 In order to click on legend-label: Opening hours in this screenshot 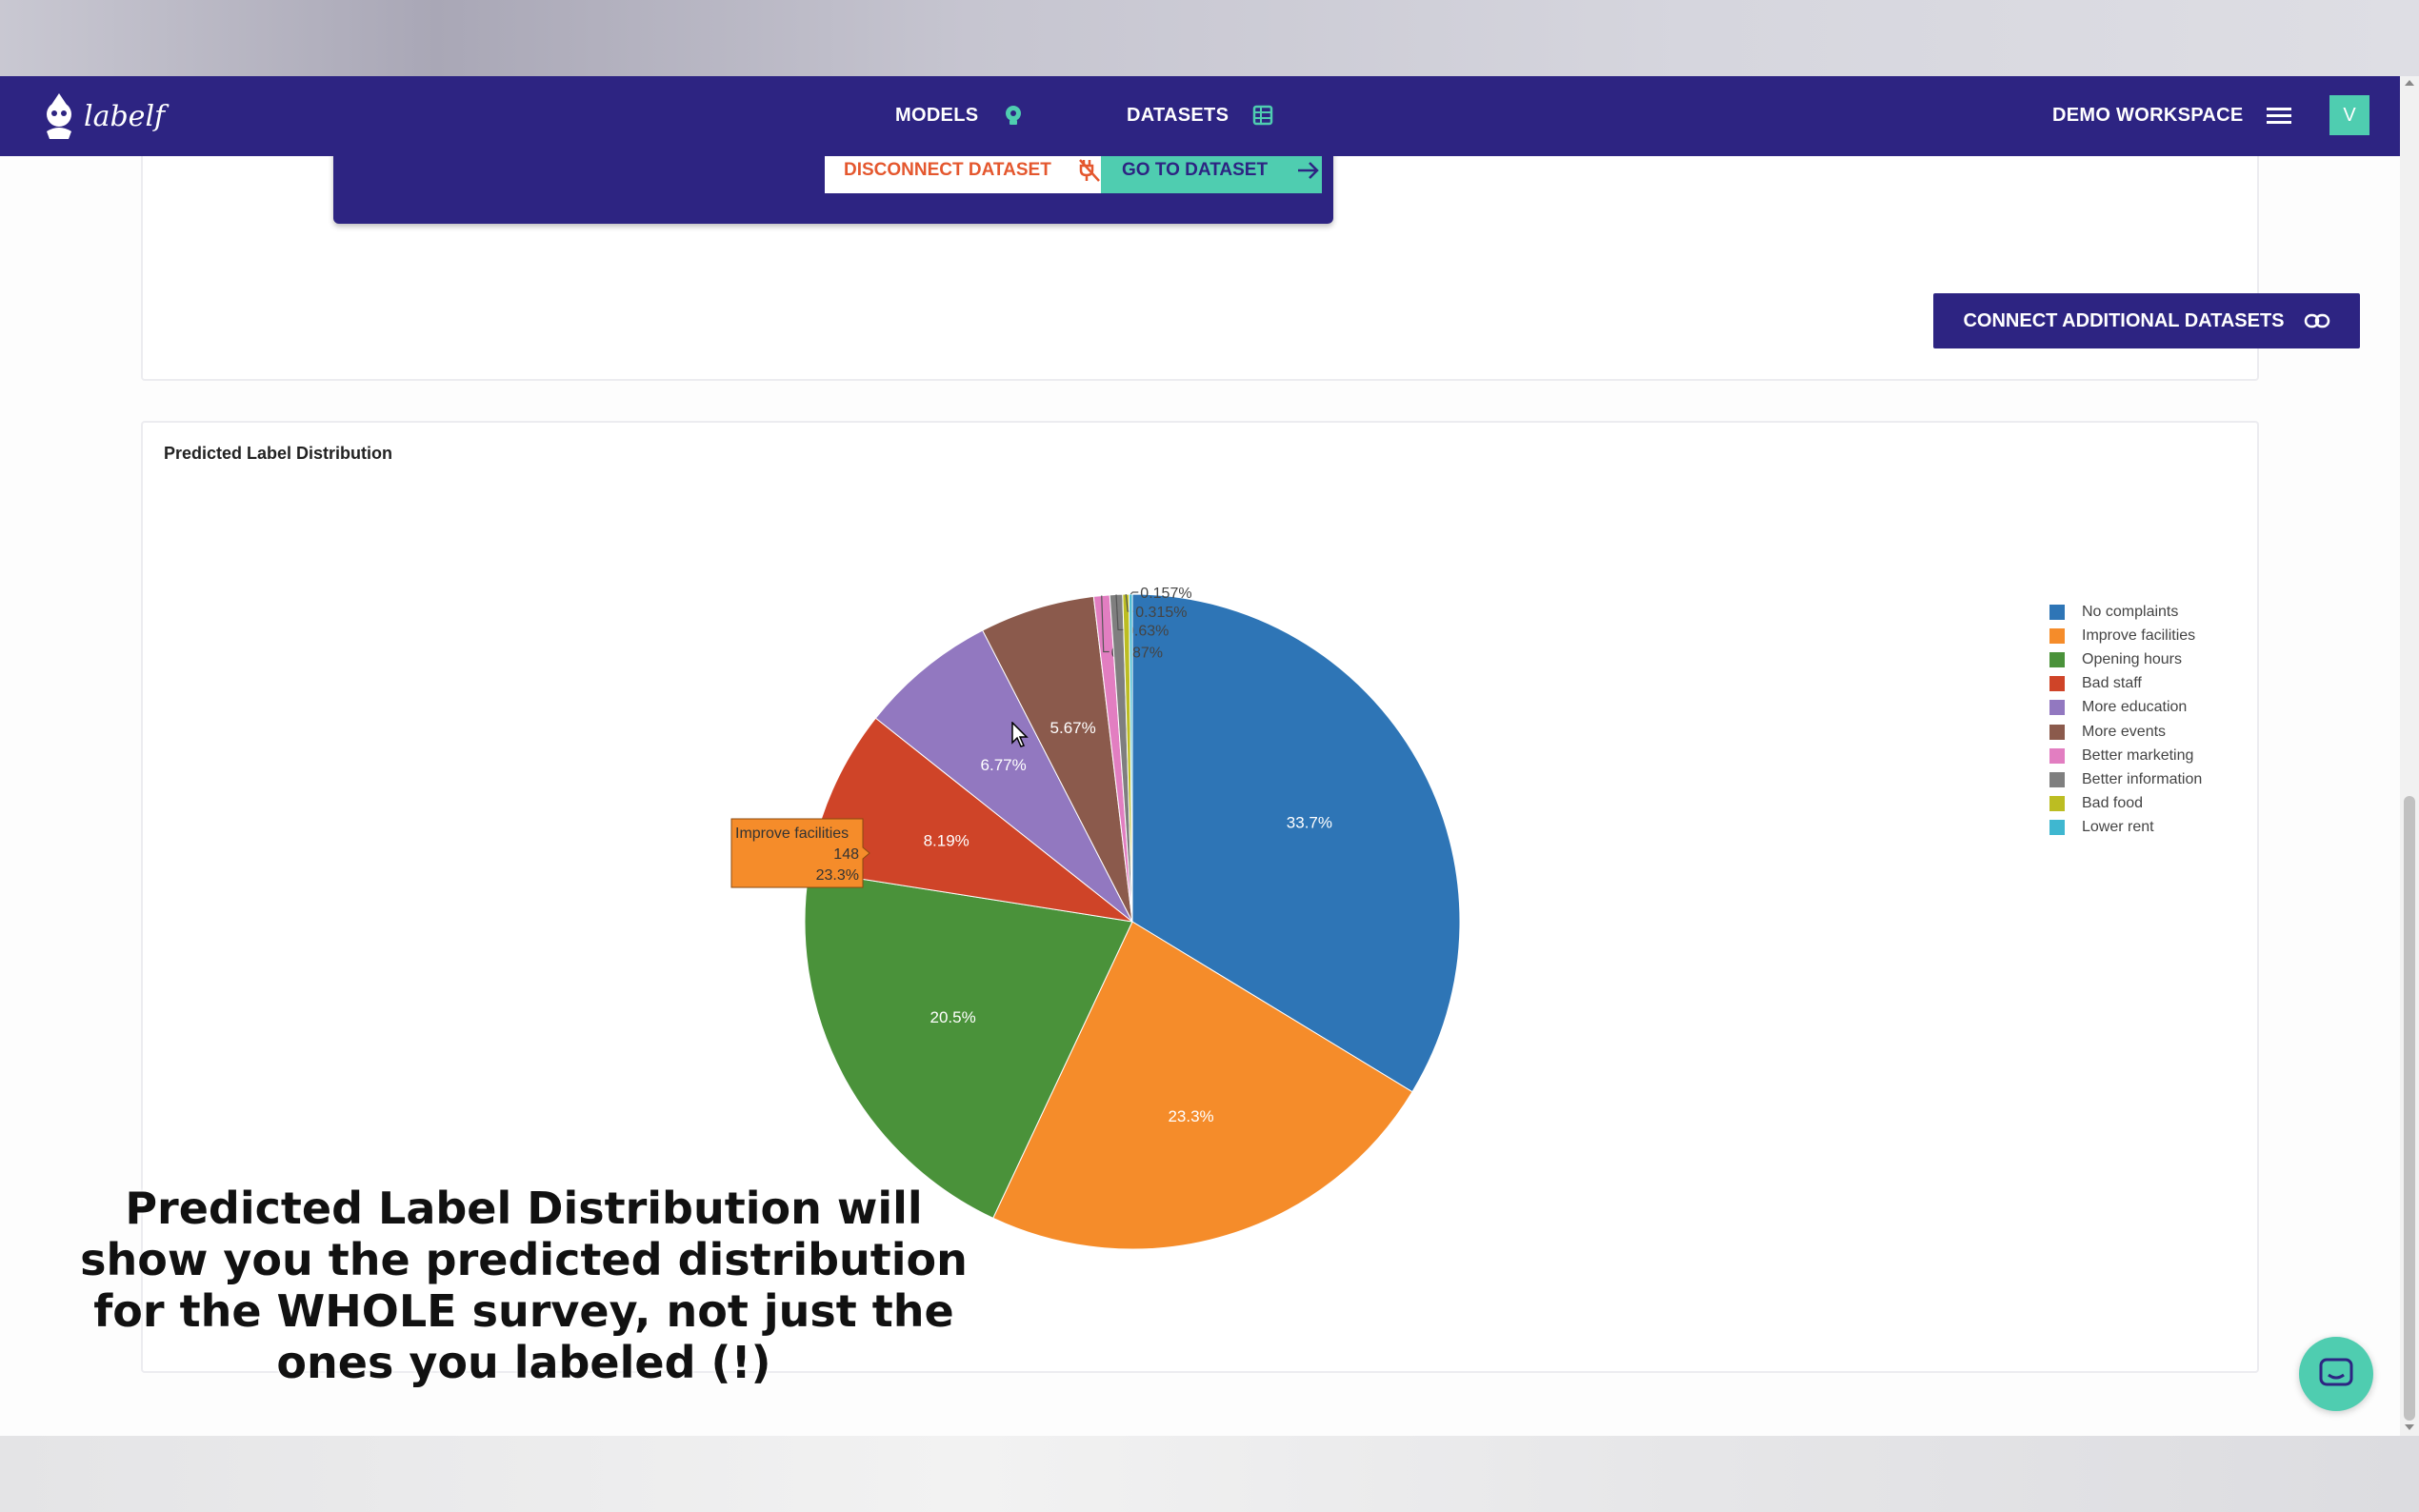, I will do `click(2132, 658)`.